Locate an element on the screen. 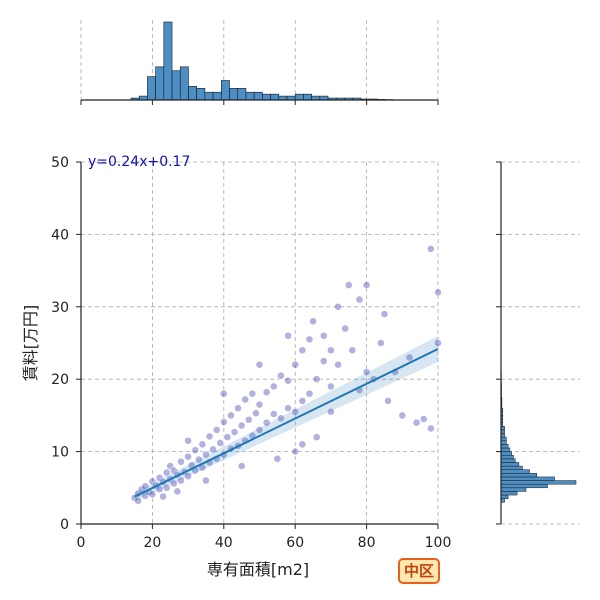 The height and width of the screenshot is (600, 600). y-tick-label: 40 is located at coordinates (60, 235).